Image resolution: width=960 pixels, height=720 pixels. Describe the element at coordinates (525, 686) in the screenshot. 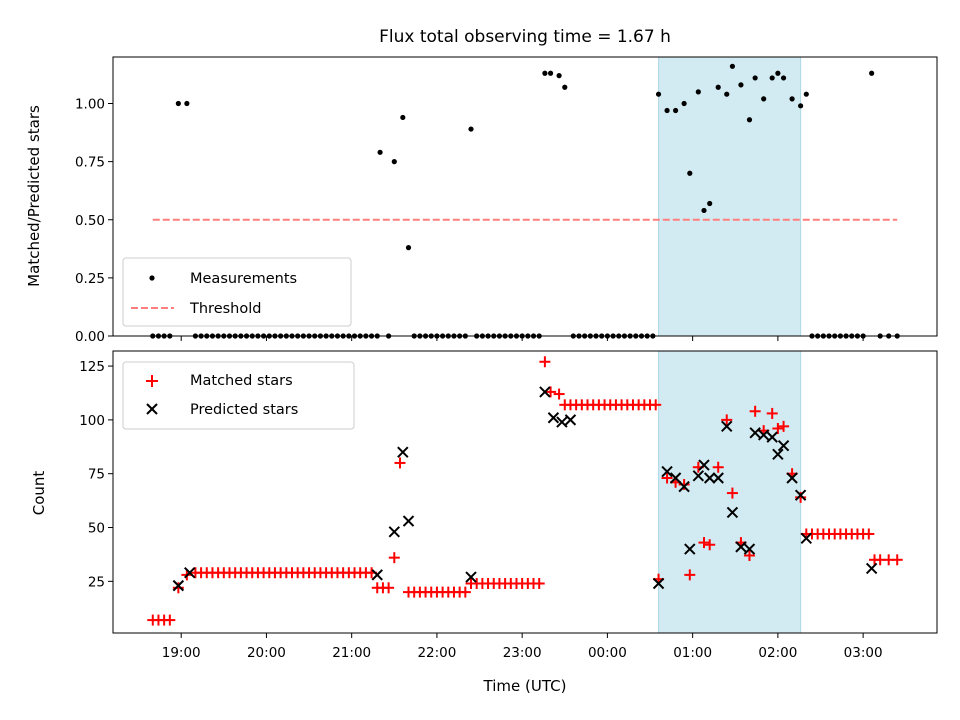

I see `x-axis-label: Time (UTC)` at that location.